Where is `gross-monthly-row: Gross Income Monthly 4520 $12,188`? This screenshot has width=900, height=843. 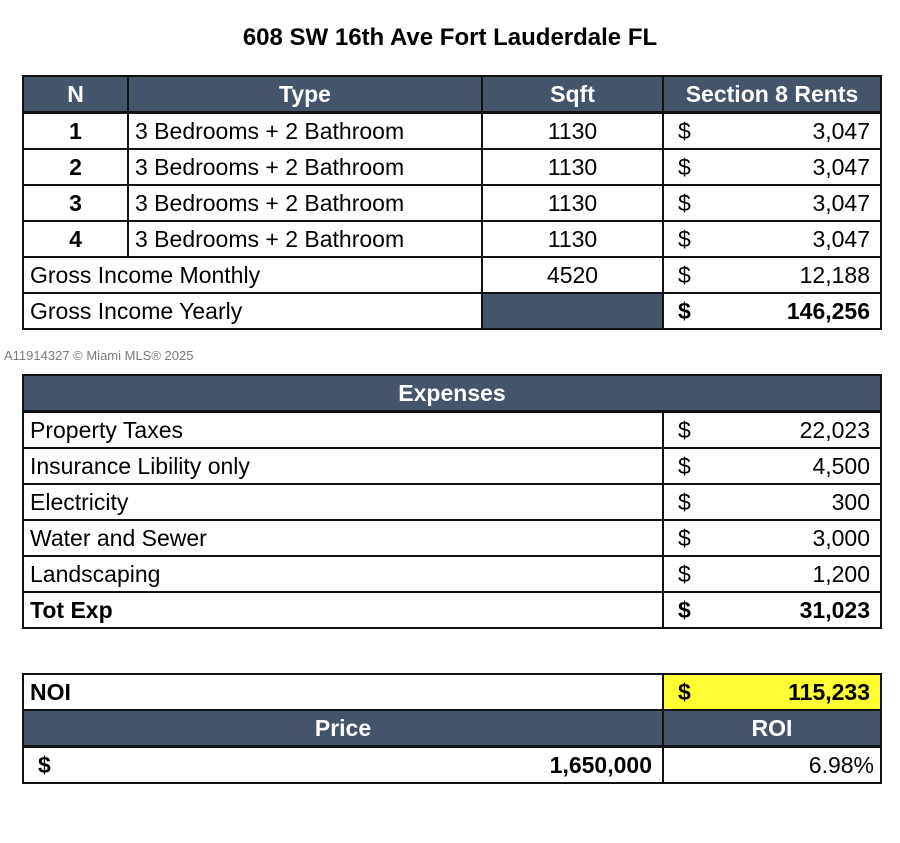 gross-monthly-row: Gross Income Monthly 4520 $12,188 is located at coordinates (452, 275).